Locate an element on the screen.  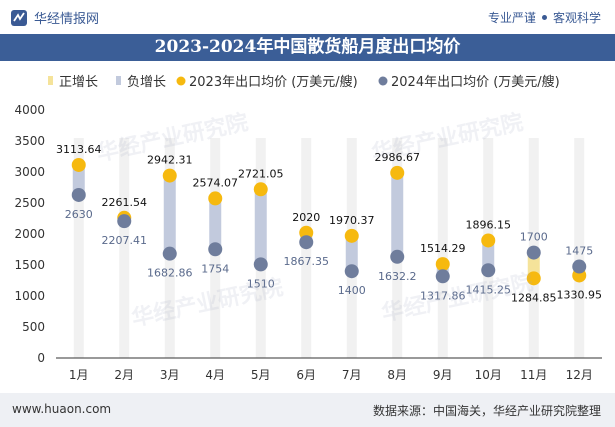
data-label-2023: 1330.95 is located at coordinates (580, 294).